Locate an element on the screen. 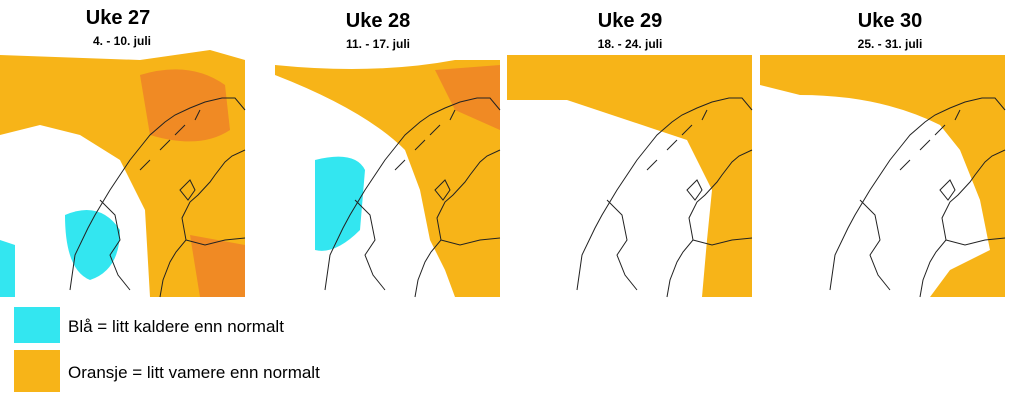 This screenshot has width=1024, height=400. week-dates: 4. - 10. juli is located at coordinates (122, 41).